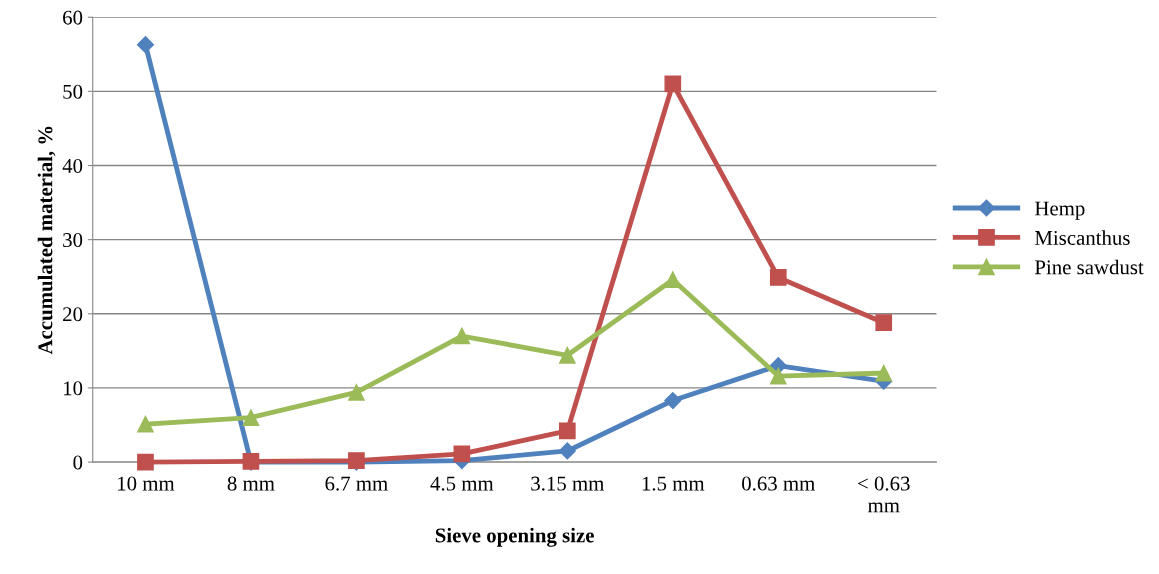 Image resolution: width=1159 pixels, height=574 pixels. What do you see at coordinates (1059, 210) in the screenshot?
I see `legend-label: Hemp` at bounding box center [1059, 210].